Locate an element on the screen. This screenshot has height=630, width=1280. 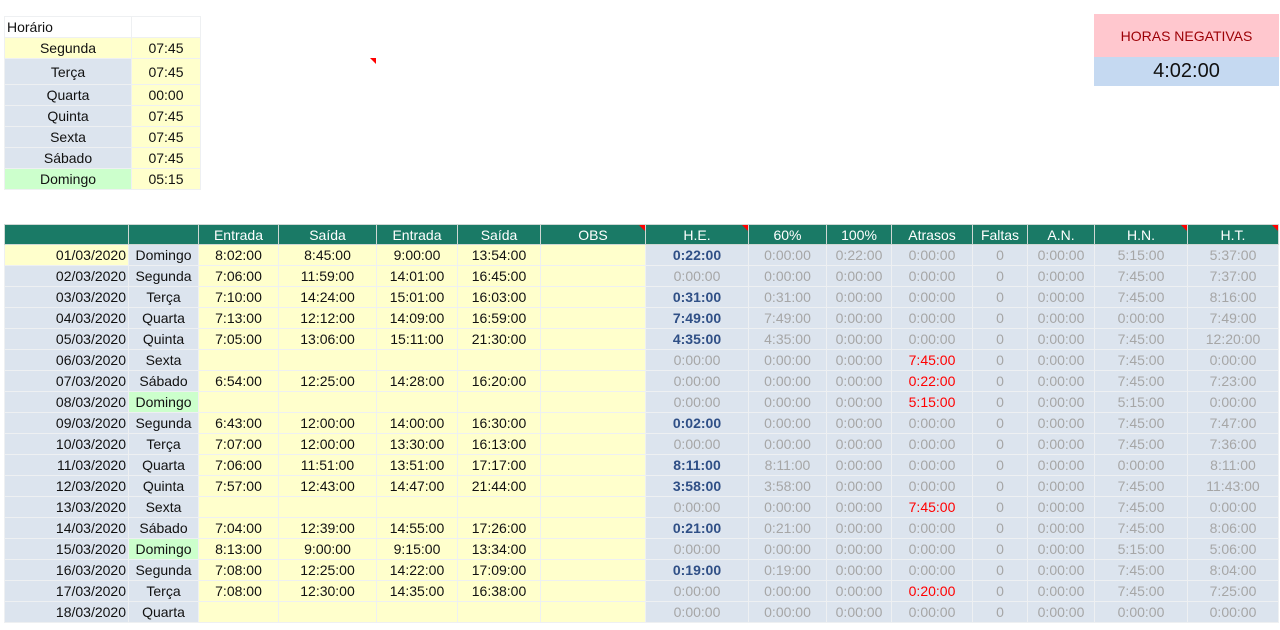
cell-saida-1: 12:39:00 is located at coordinates (327, 528).